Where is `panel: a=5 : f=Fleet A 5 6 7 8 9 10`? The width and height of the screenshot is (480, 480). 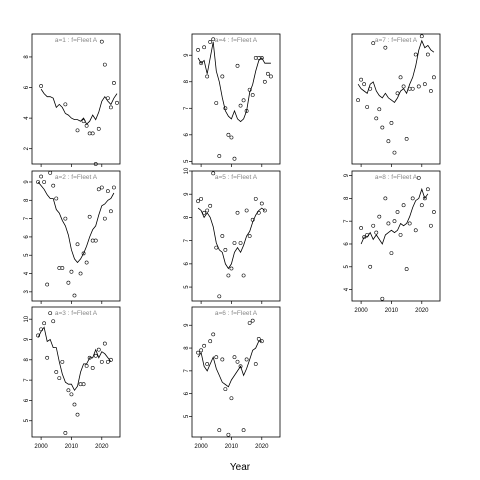
panel: a=5 : f=Fleet A 5 6 7 8 9 10 is located at coordinates (232, 235).